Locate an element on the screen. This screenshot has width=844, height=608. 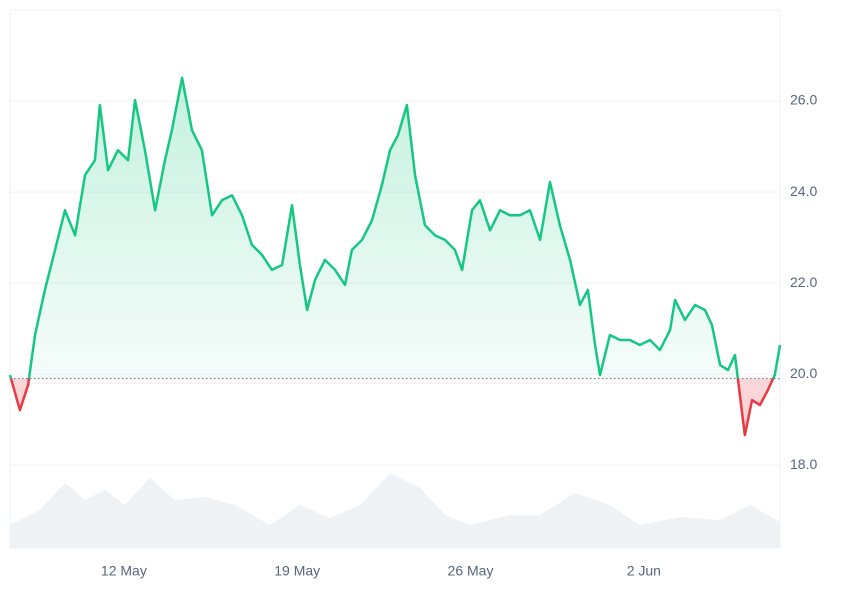
y-tick-label: 18.0 is located at coordinates (803, 464).